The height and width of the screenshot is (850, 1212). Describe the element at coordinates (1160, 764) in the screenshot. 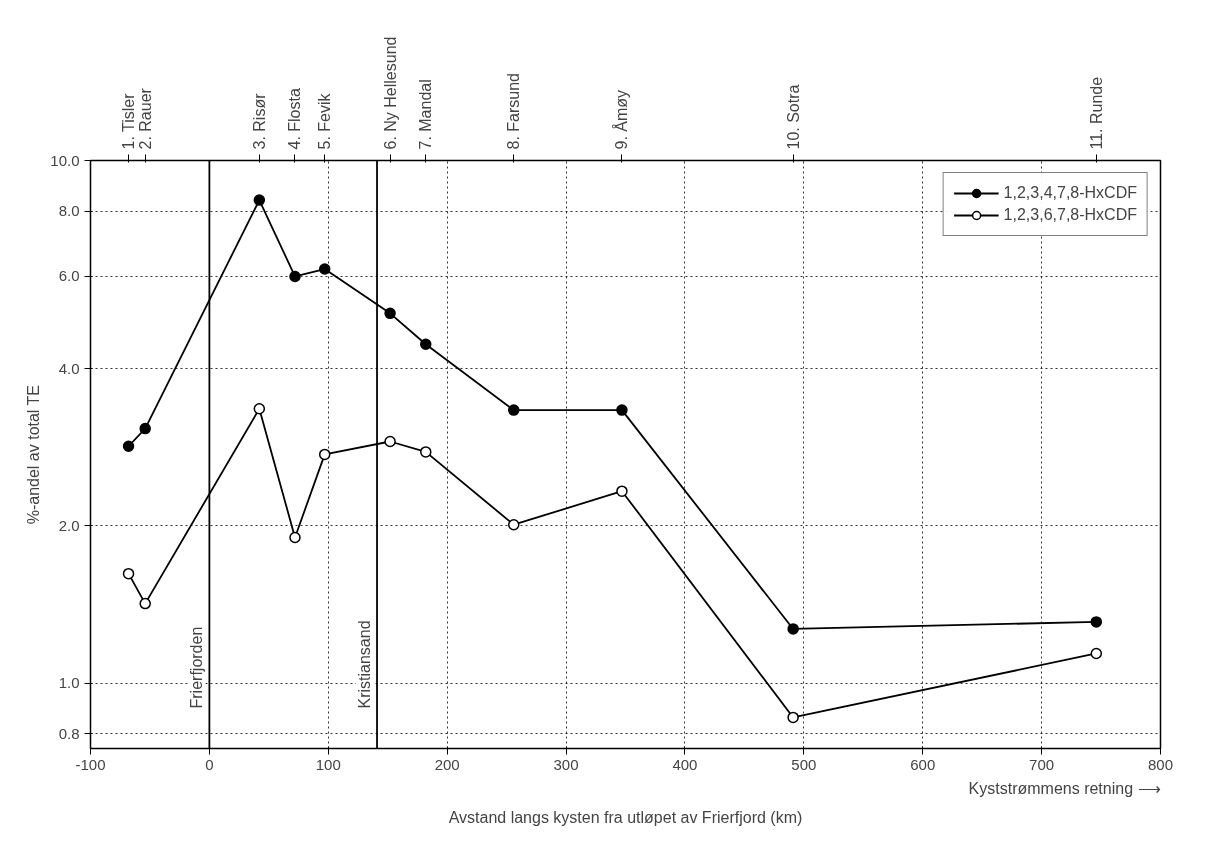

I see `x-tick-label: 800` at that location.